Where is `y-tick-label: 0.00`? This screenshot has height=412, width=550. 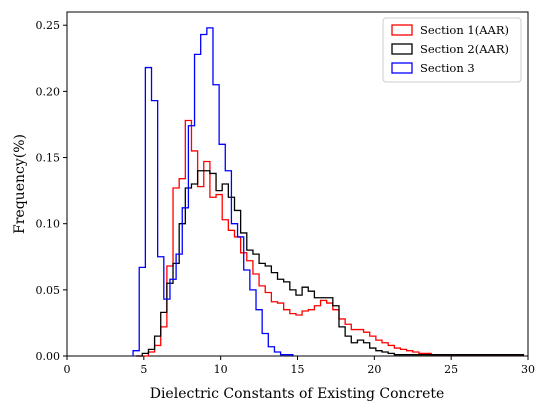
y-tick-label: 0.00 is located at coordinates (48, 356).